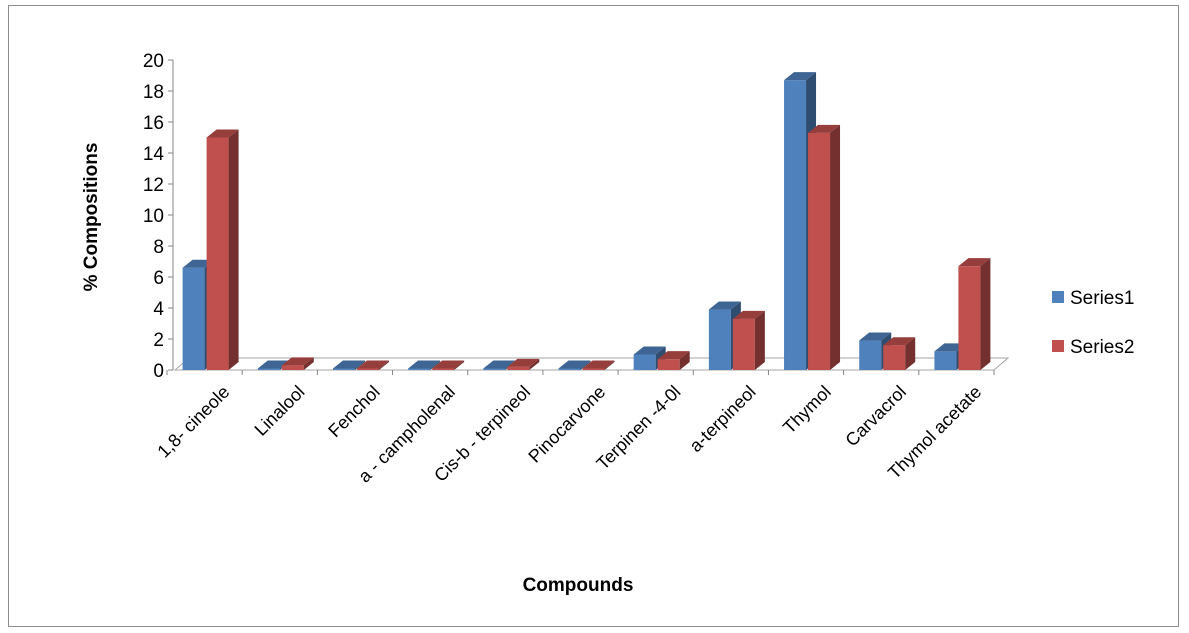 The height and width of the screenshot is (633, 1189). I want to click on x-category-label: Fenchol, so click(353, 411).